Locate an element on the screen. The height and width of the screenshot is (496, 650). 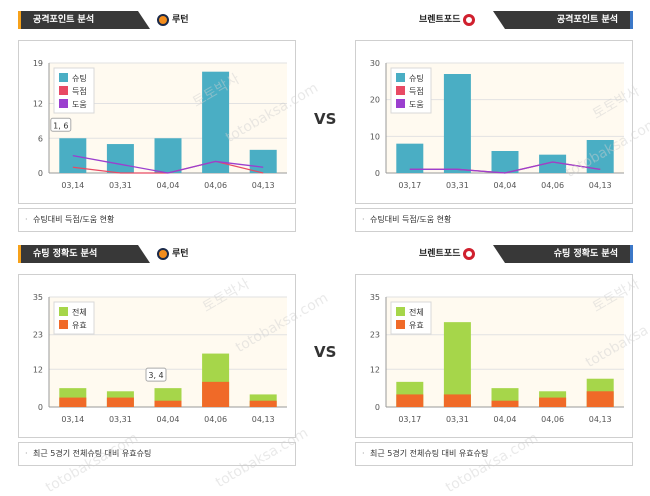
y-tick-label: 30 is located at coordinates (375, 63).